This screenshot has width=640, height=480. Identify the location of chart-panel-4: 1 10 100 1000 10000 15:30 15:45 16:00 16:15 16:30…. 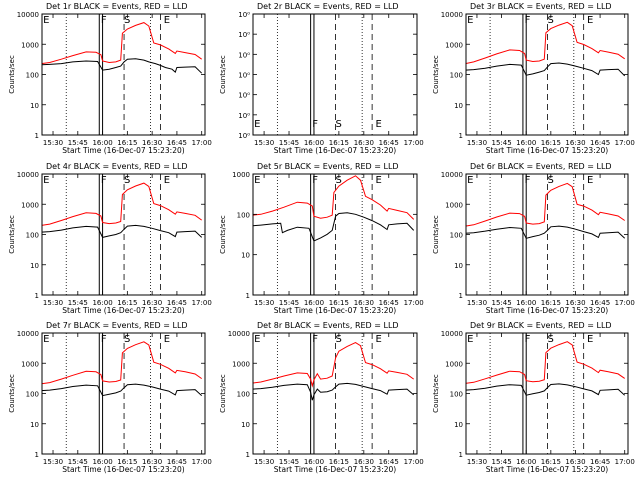
(110, 238).